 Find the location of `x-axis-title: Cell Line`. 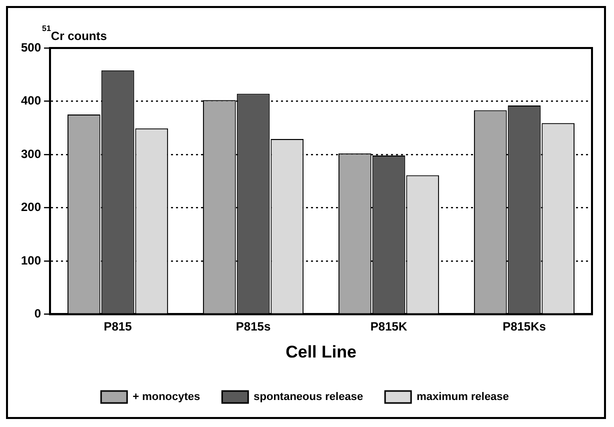

x-axis-title: Cell Line is located at coordinates (321, 352).